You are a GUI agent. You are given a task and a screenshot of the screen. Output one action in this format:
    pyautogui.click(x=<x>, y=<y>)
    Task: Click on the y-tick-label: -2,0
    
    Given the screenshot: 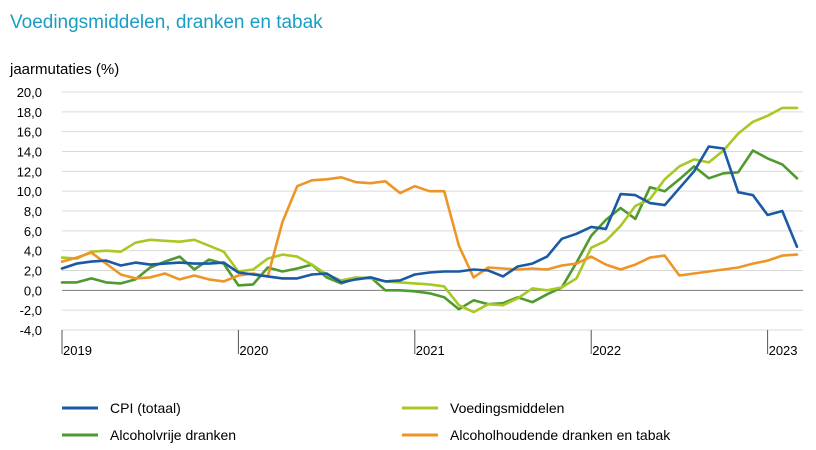 What is the action you would take?
    pyautogui.click(x=31, y=310)
    